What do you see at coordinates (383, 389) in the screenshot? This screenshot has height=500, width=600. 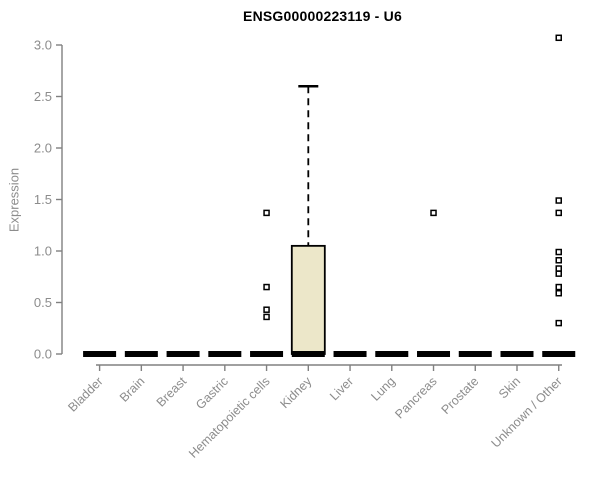 I see `x-tick-label-lung: Lung` at bounding box center [383, 389].